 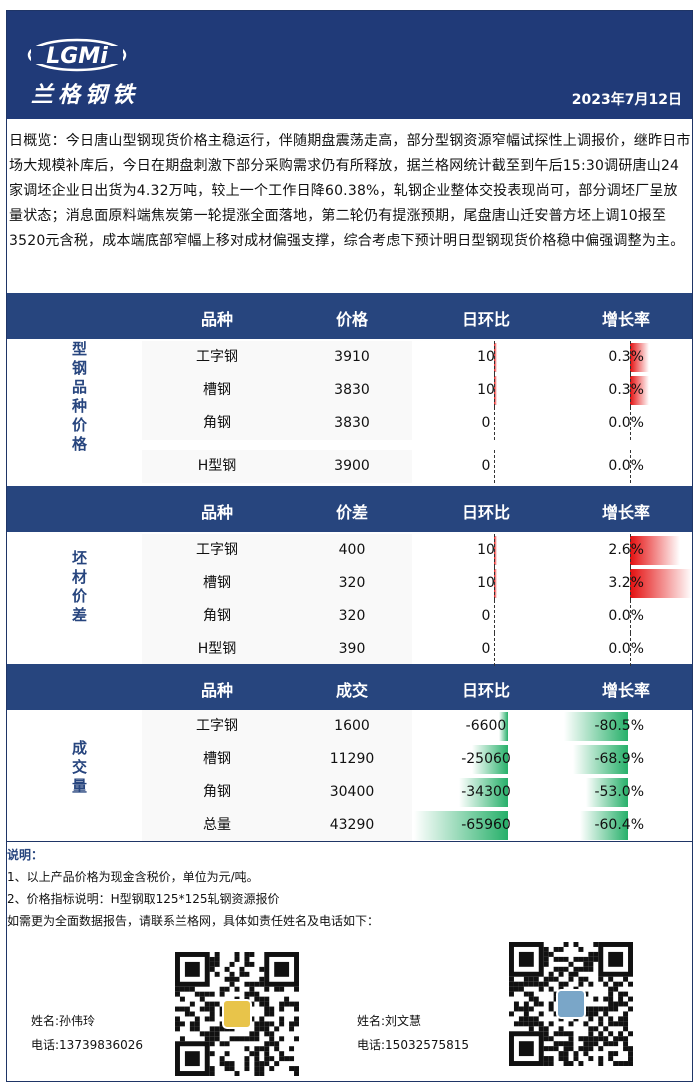 I want to click on table-row: 槽钢 11290 -25060 -68.9%, so click(x=349, y=759).